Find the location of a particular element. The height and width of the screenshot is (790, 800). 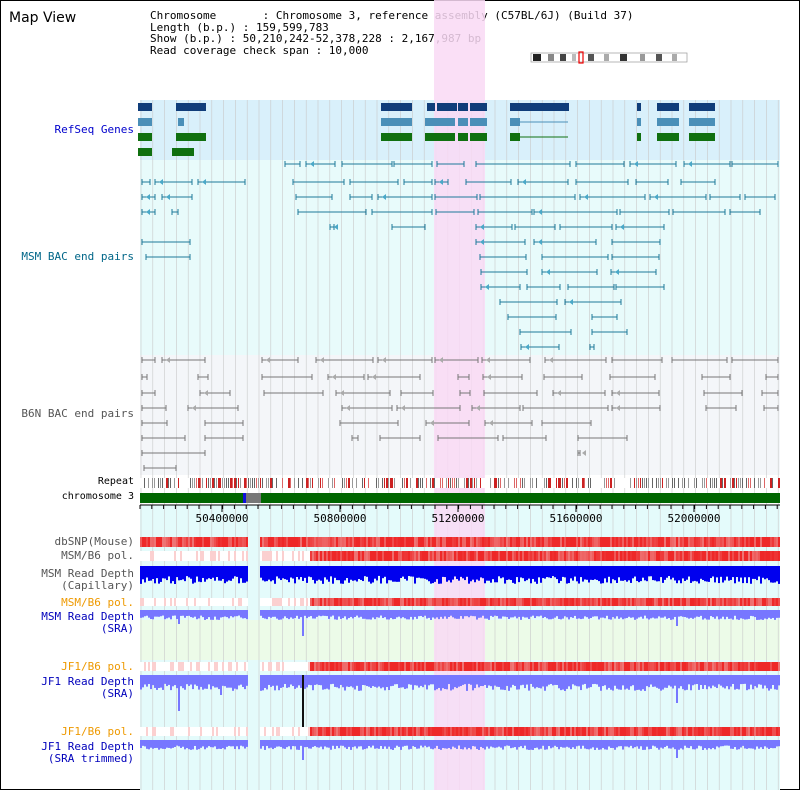

track-label-jf1-b6-pol: JF1/B6 pol. is located at coordinates (97, 666).